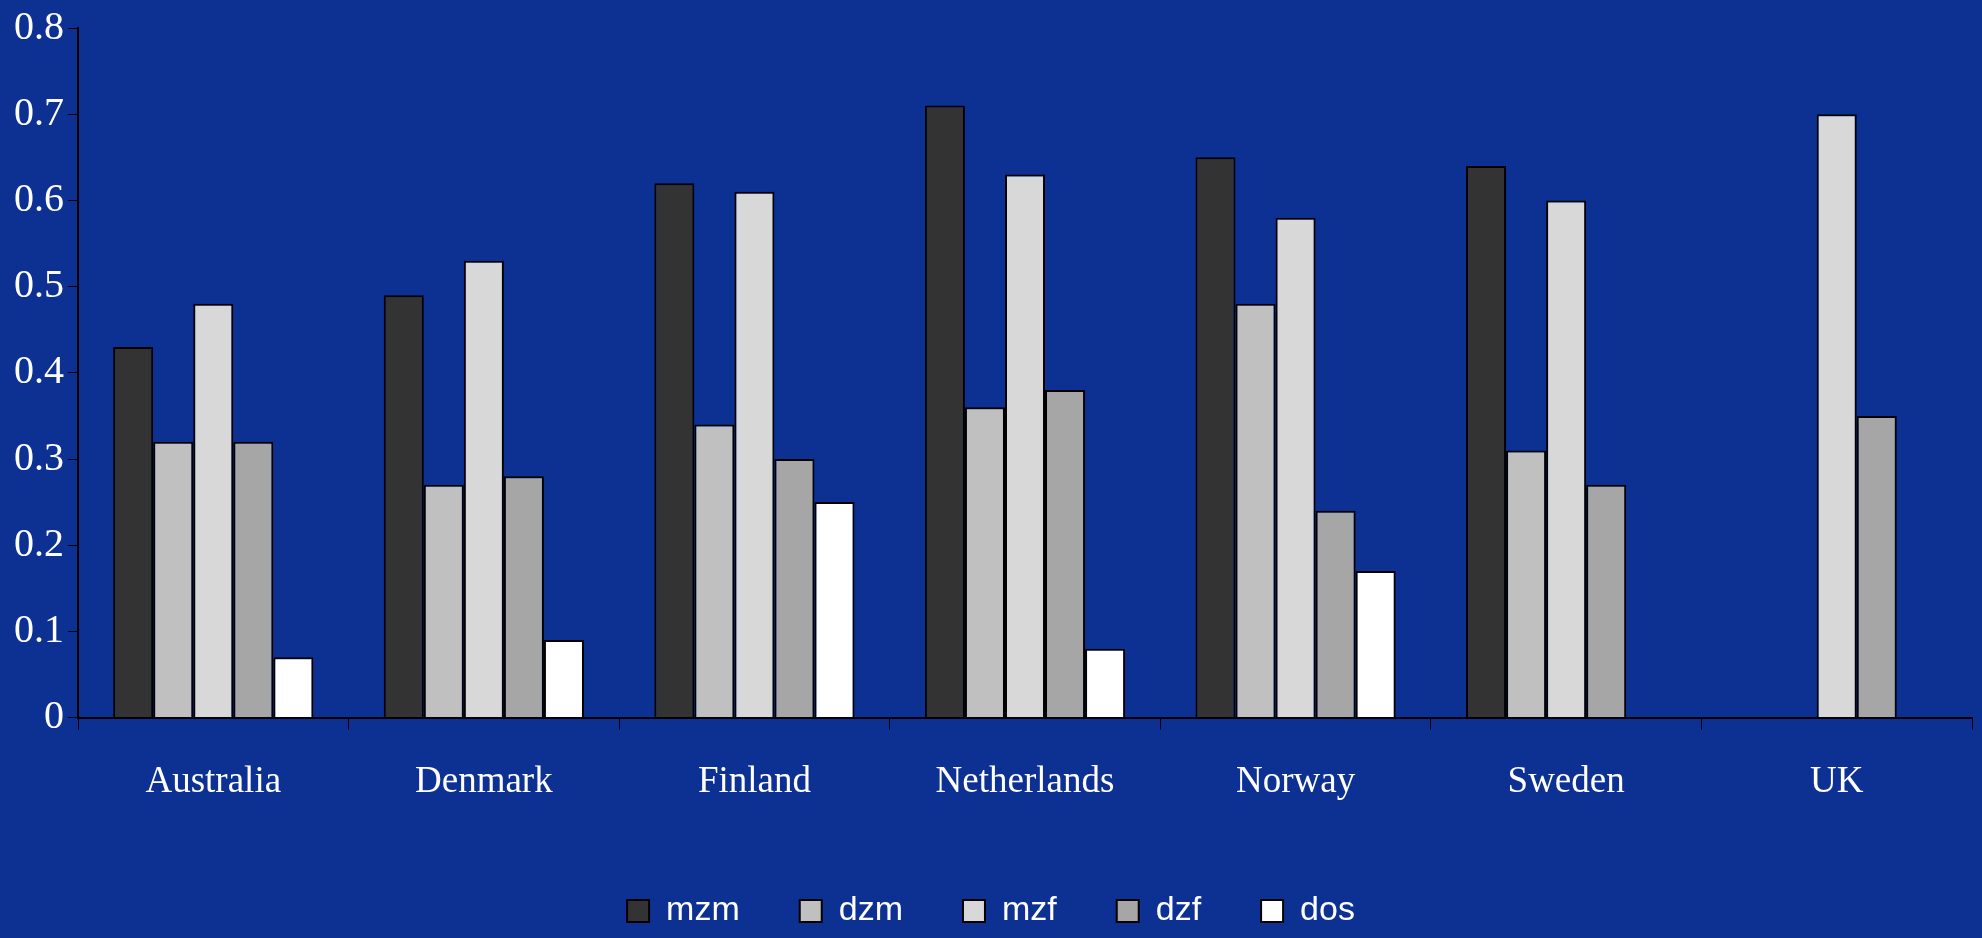 Image resolution: width=1982 pixels, height=938 pixels. I want to click on y-tick-label: 0.2, so click(39, 542).